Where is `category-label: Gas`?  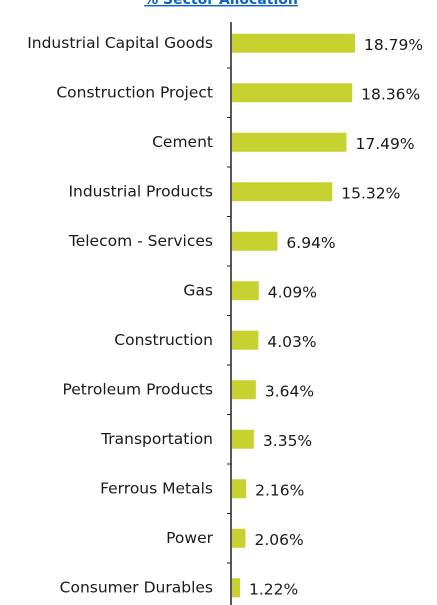 category-label: Gas is located at coordinates (198, 290).